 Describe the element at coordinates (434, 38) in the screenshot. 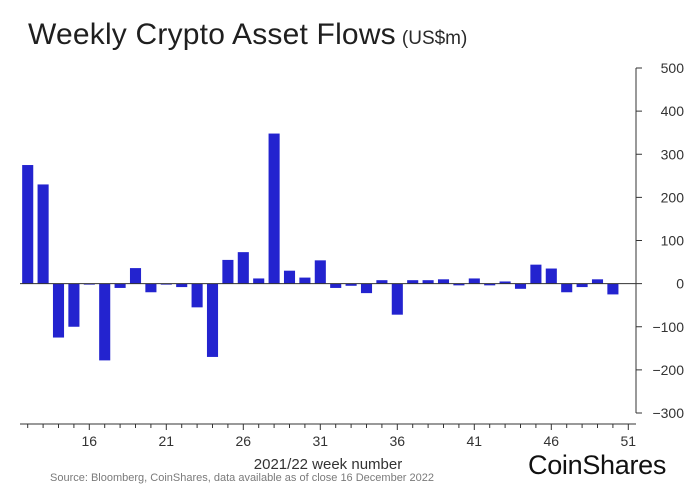

I see `chart-unit: (US$m)` at that location.